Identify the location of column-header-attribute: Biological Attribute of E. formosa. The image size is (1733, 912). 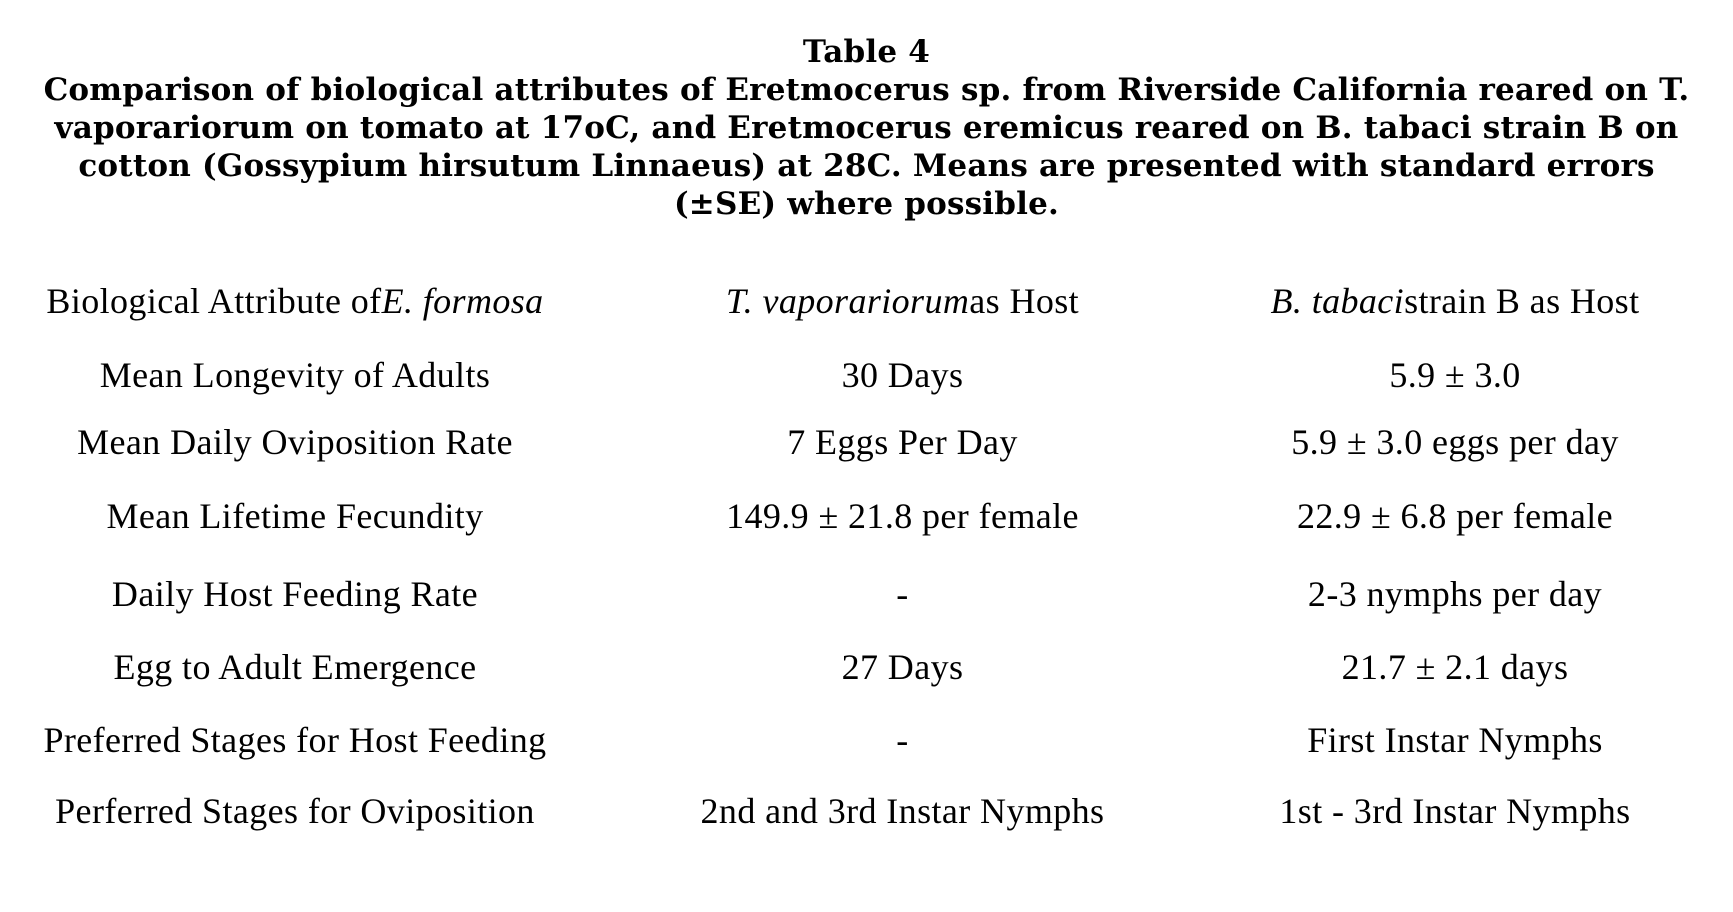
(295, 301).